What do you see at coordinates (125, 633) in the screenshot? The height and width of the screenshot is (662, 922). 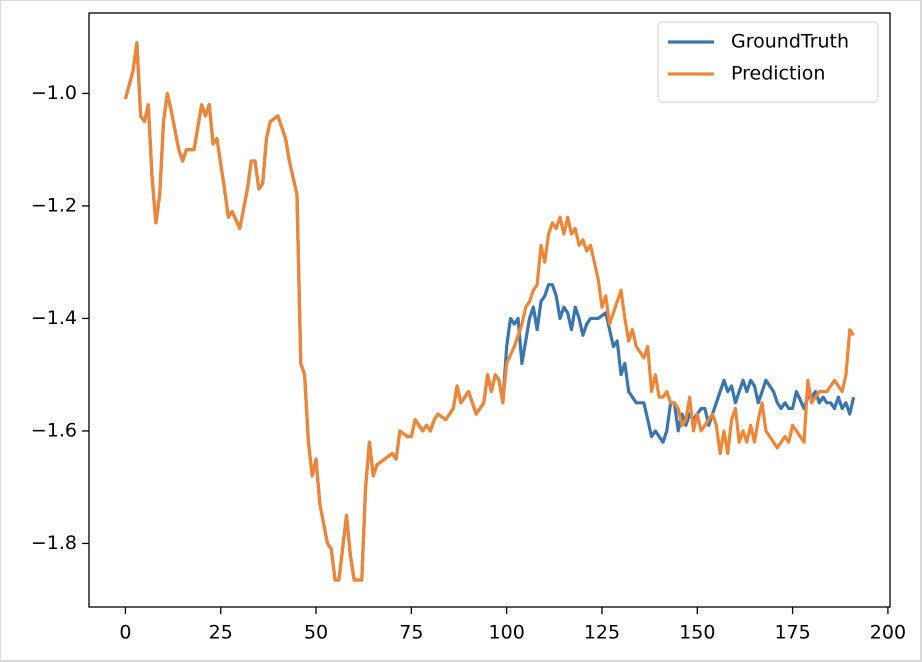 I see `x-tick-label: 0` at bounding box center [125, 633].